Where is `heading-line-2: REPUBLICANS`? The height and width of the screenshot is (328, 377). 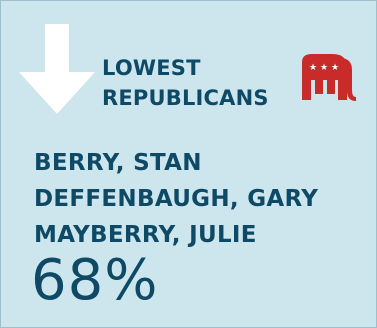
heading-line-2: REPUBLICANS is located at coordinates (185, 98).